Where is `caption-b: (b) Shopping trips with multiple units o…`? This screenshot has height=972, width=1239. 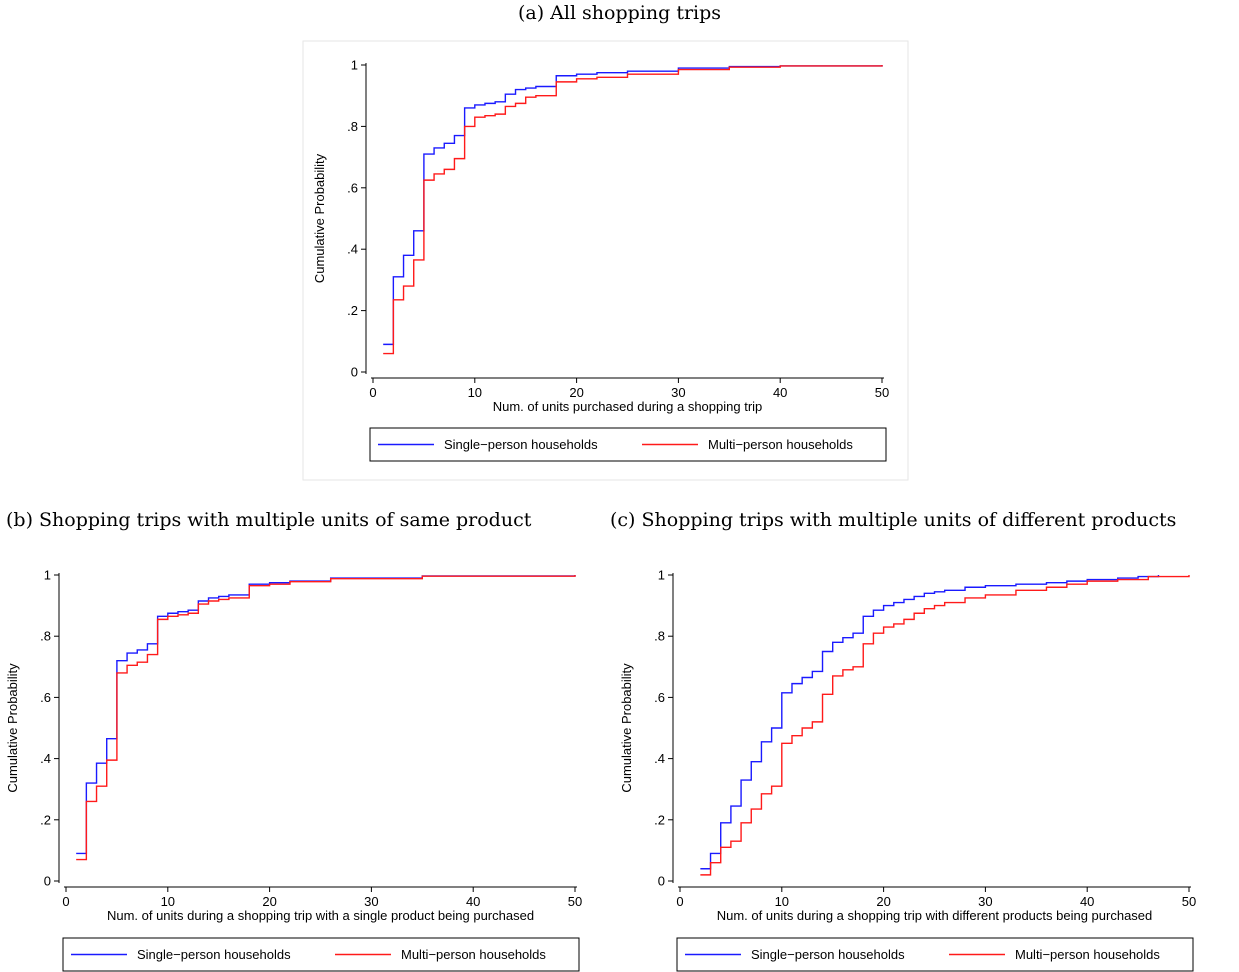
caption-b: (b) Shopping trips with multiple units o… is located at coordinates (269, 520).